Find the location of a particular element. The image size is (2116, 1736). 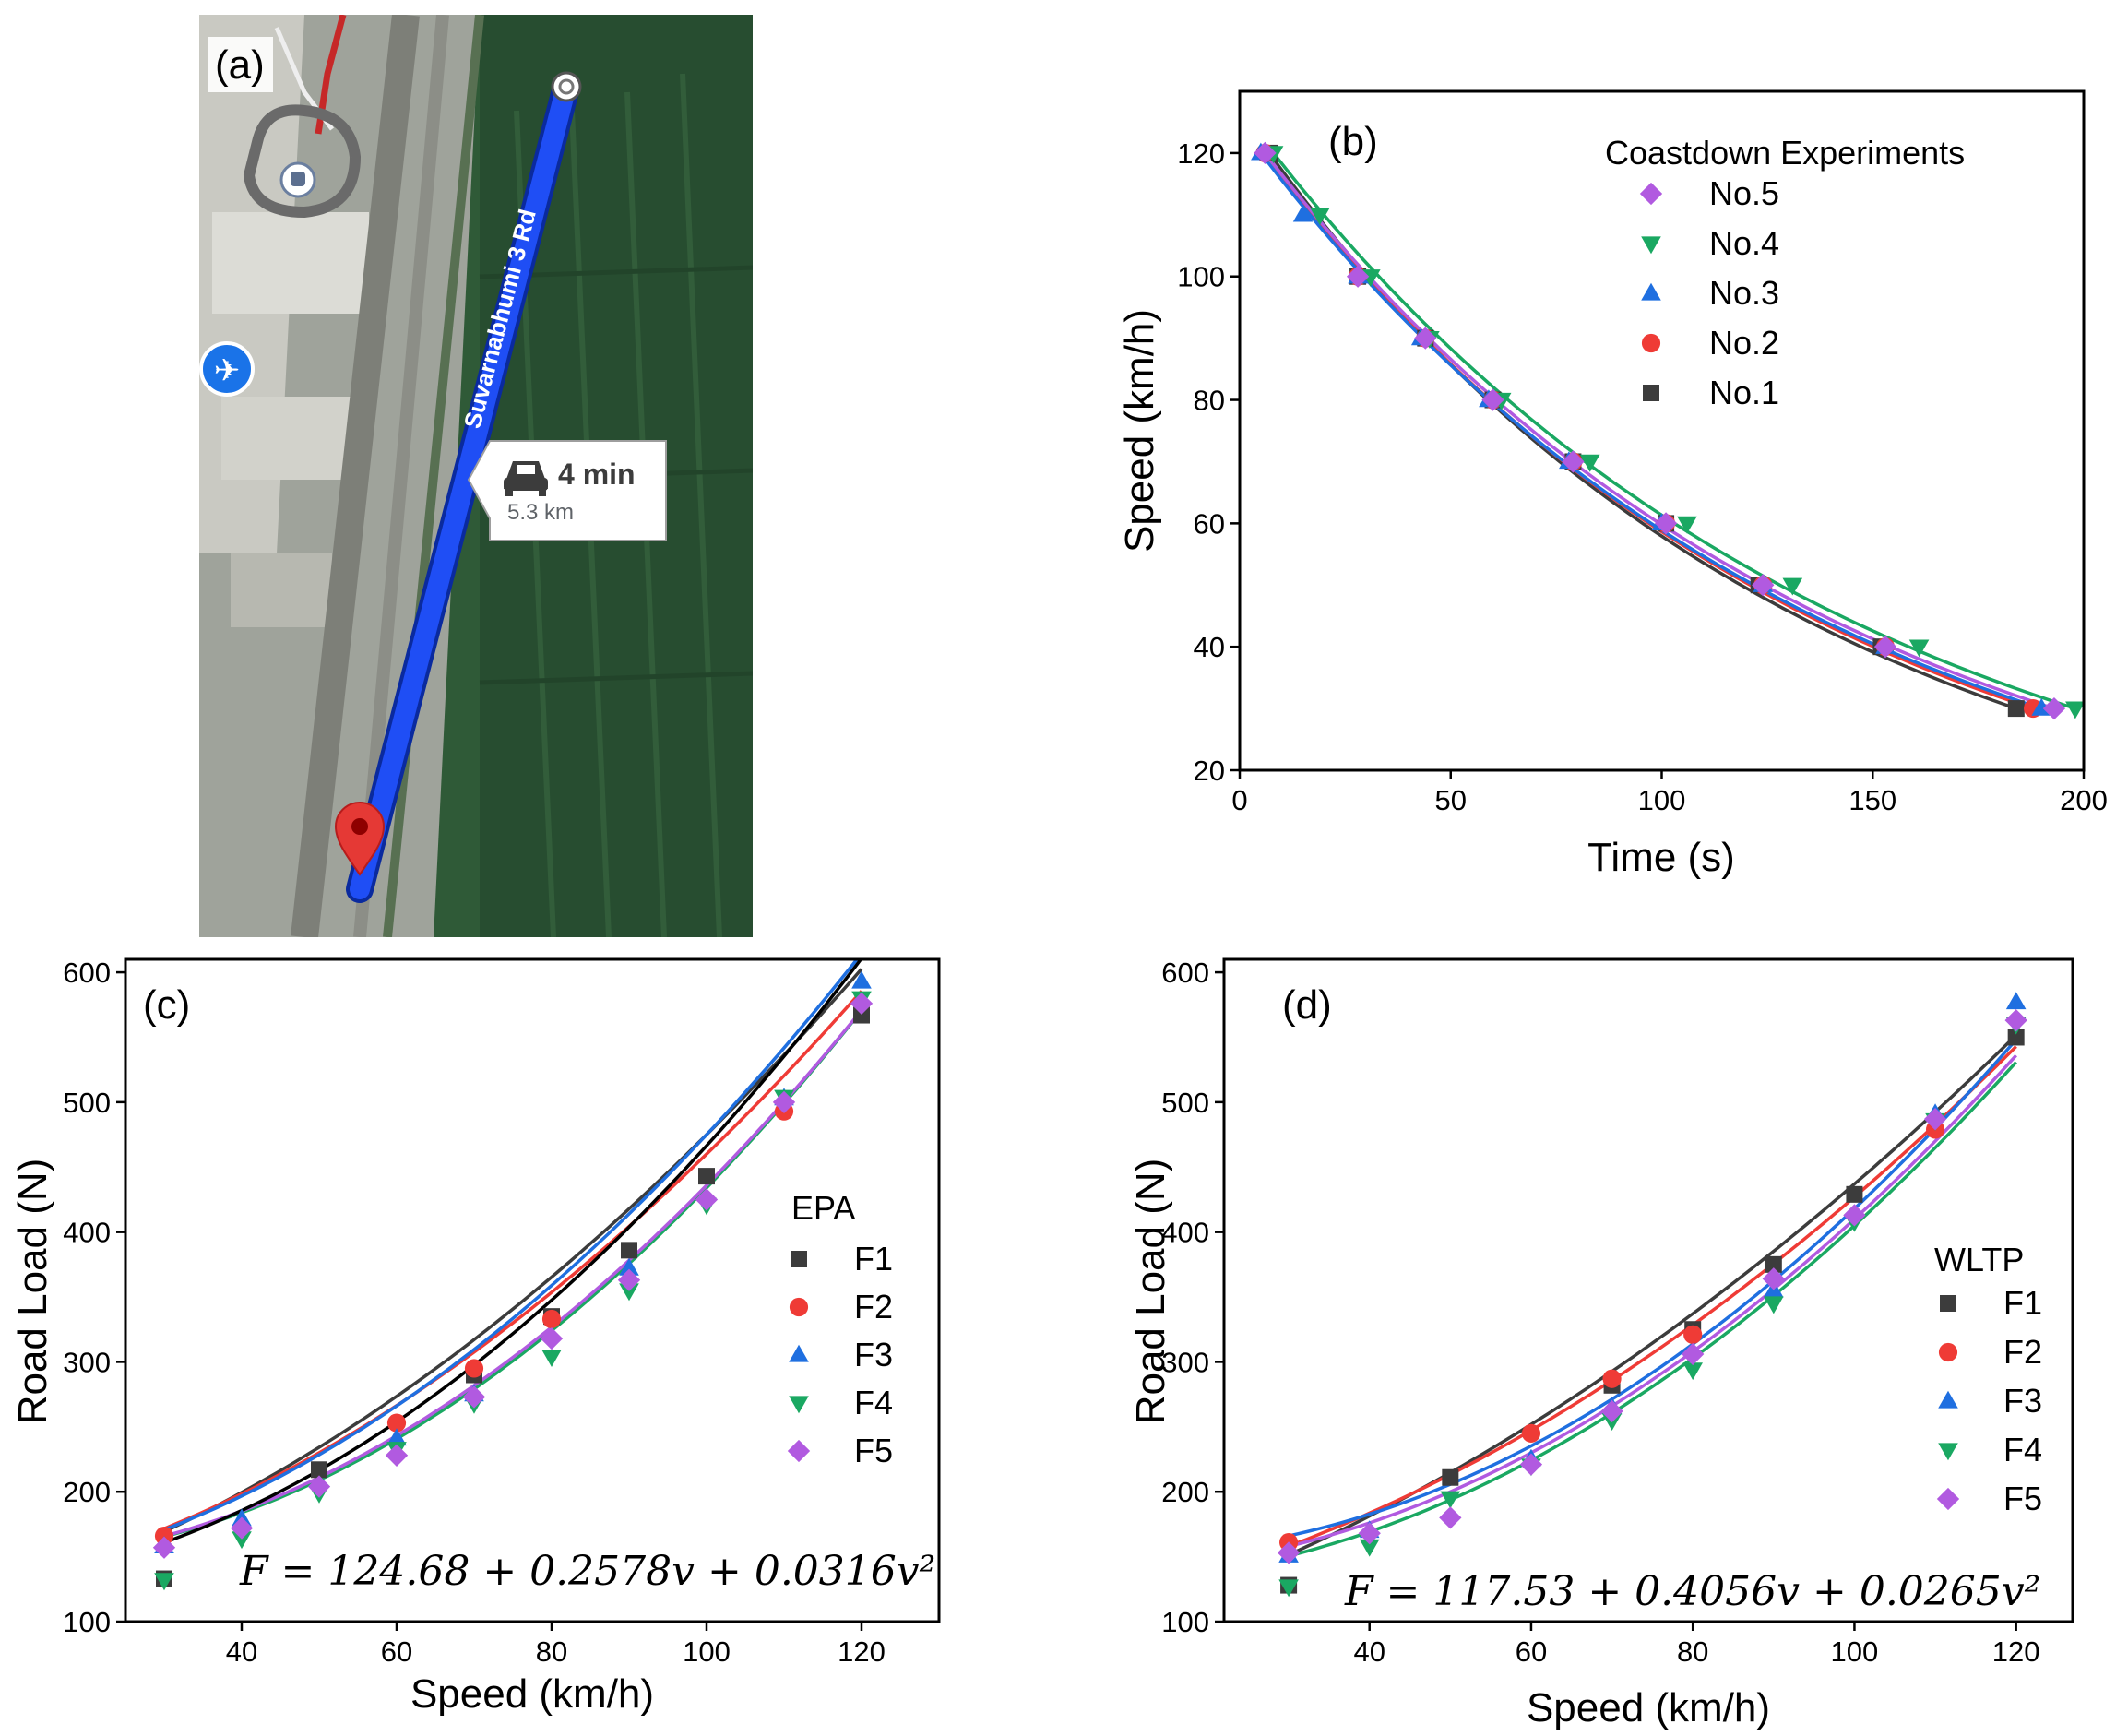

fit-curve-No.3 is located at coordinates (1650, 430).